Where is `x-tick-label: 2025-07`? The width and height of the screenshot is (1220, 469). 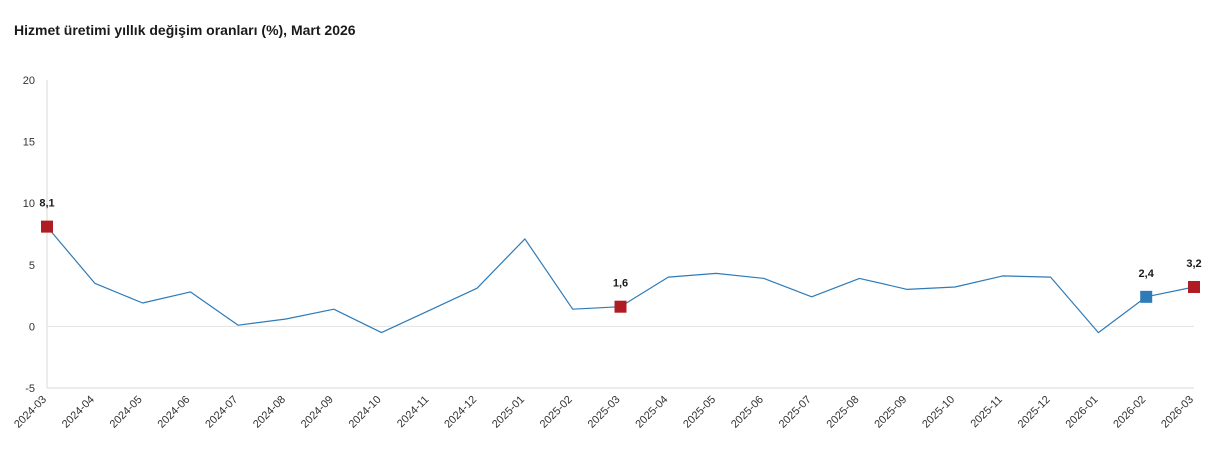 x-tick-label: 2025-07 is located at coordinates (795, 412).